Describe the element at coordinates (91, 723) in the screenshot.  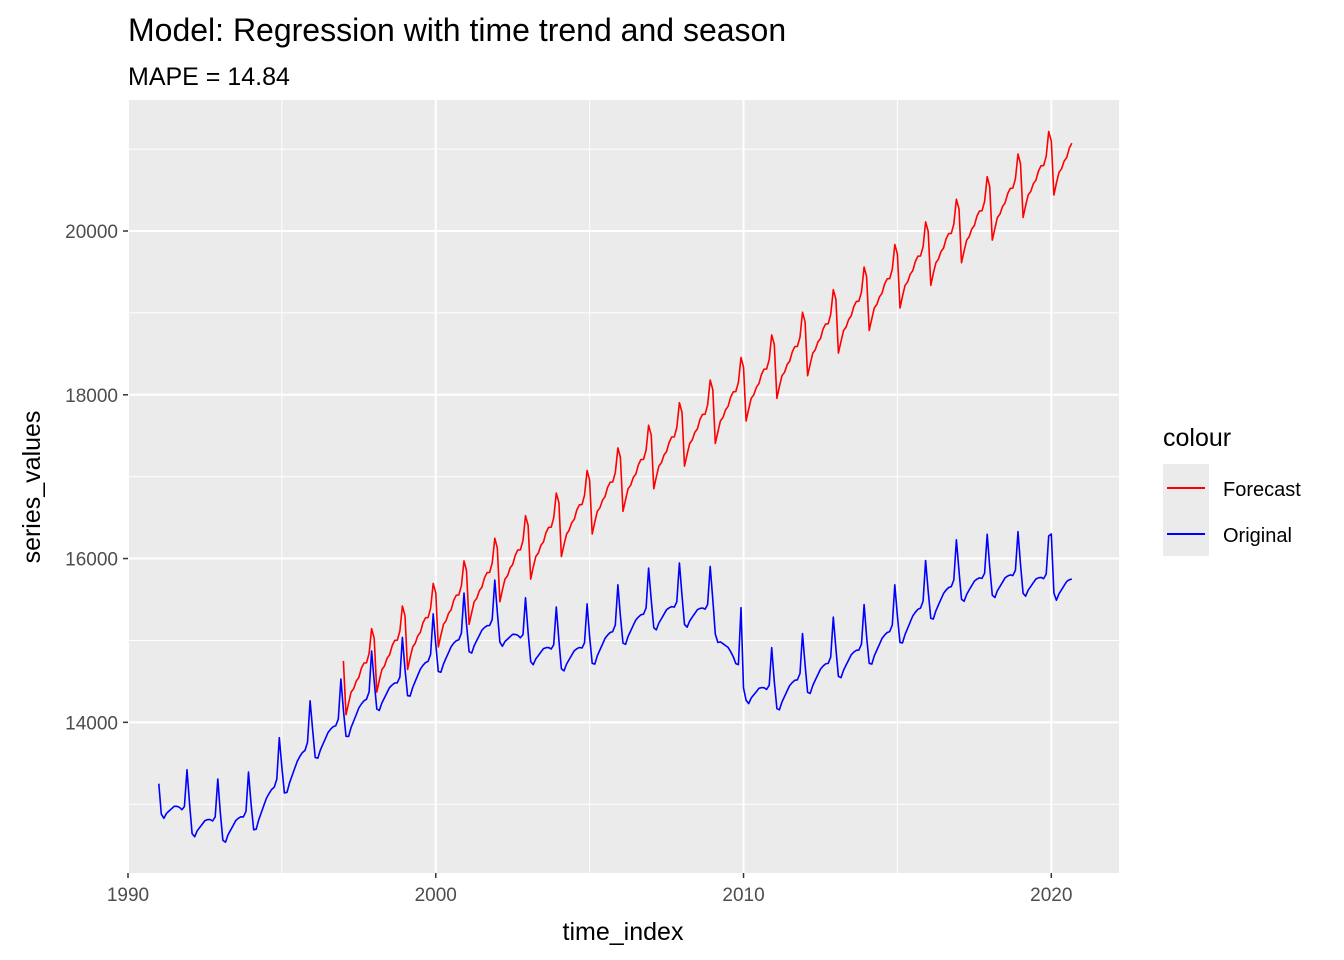
I see `y-tick-label: 14000` at that location.